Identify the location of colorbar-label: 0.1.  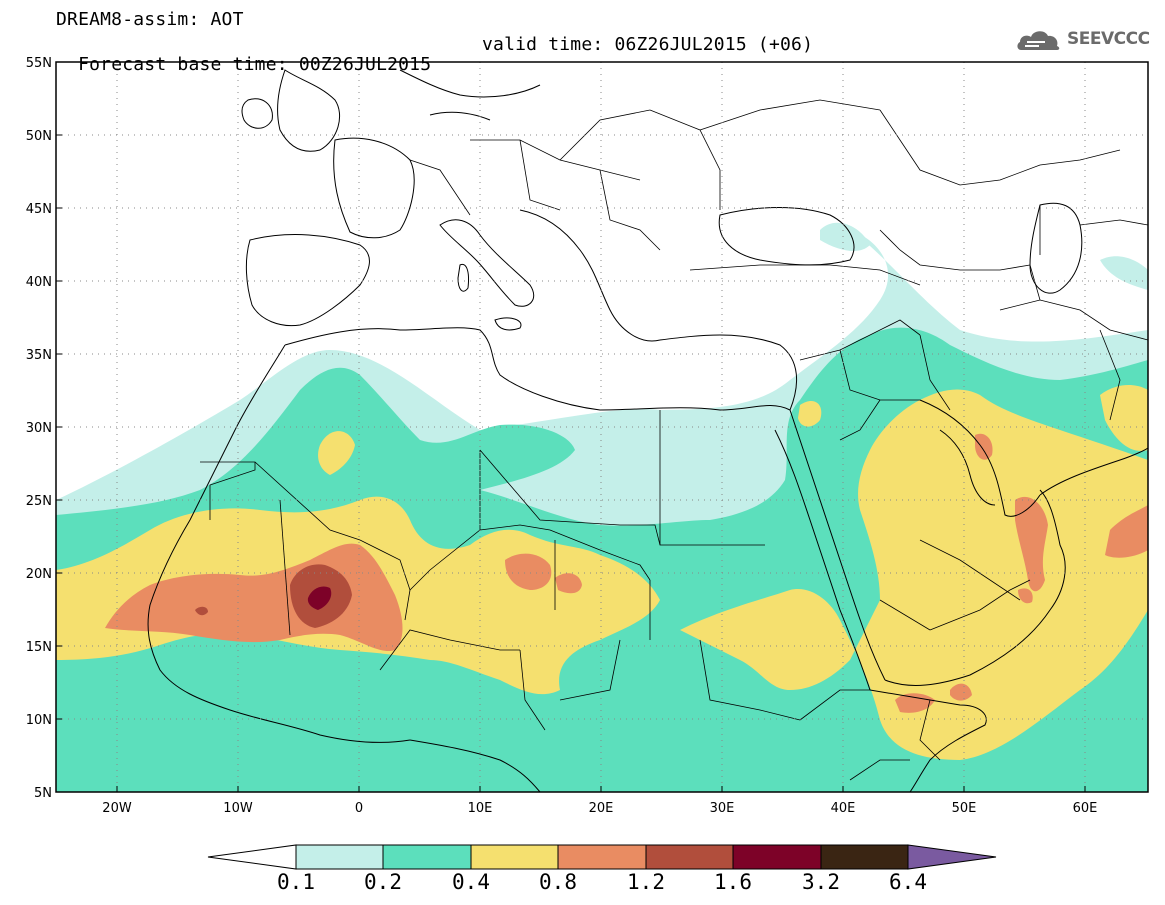
(296, 882).